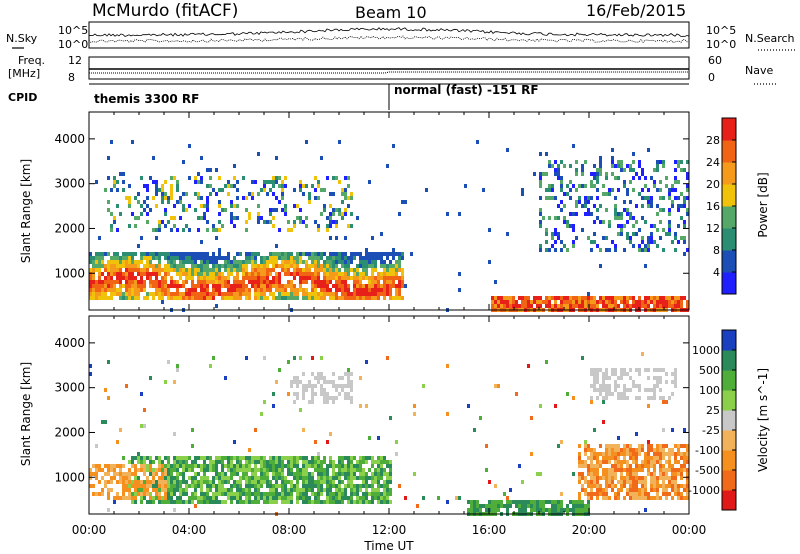  What do you see at coordinates (69, 273) in the screenshot?
I see `y-tick-label: 1000` at bounding box center [69, 273].